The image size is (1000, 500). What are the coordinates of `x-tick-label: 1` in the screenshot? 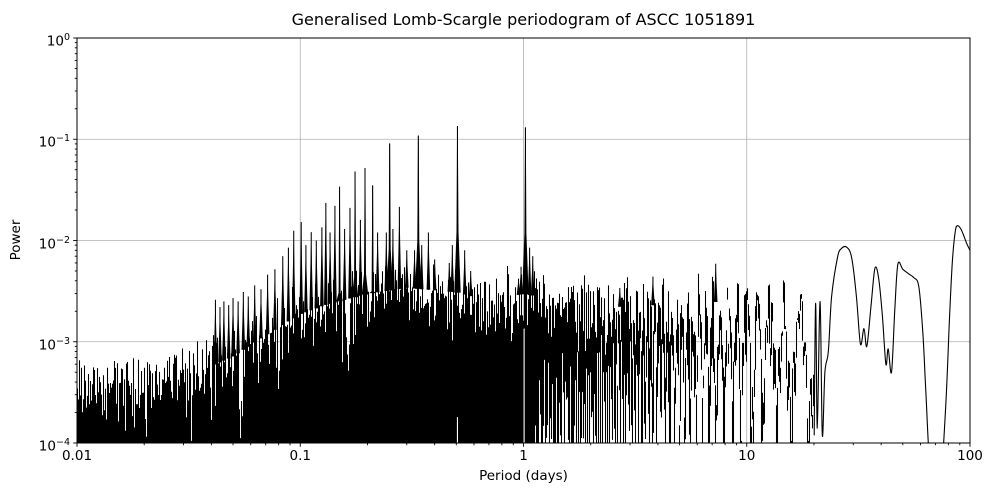 It's located at (523, 456).